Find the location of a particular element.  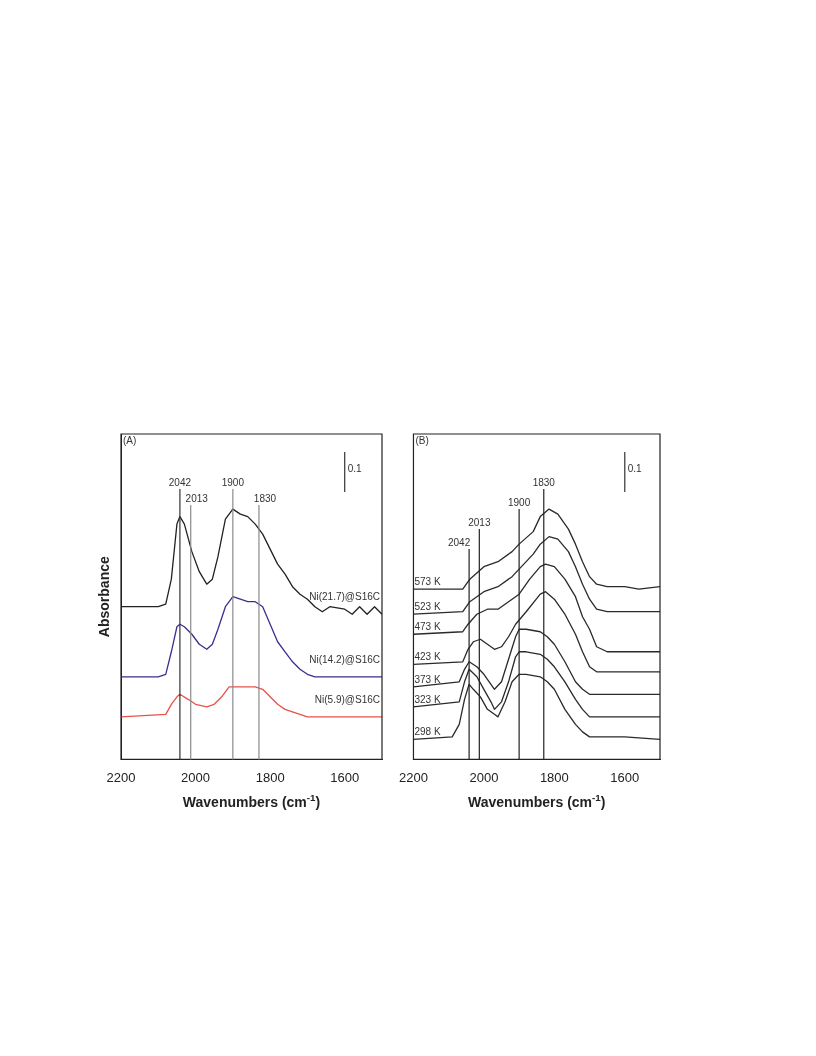

series-label: Ni(5.9)@S16C is located at coordinates (347, 699).